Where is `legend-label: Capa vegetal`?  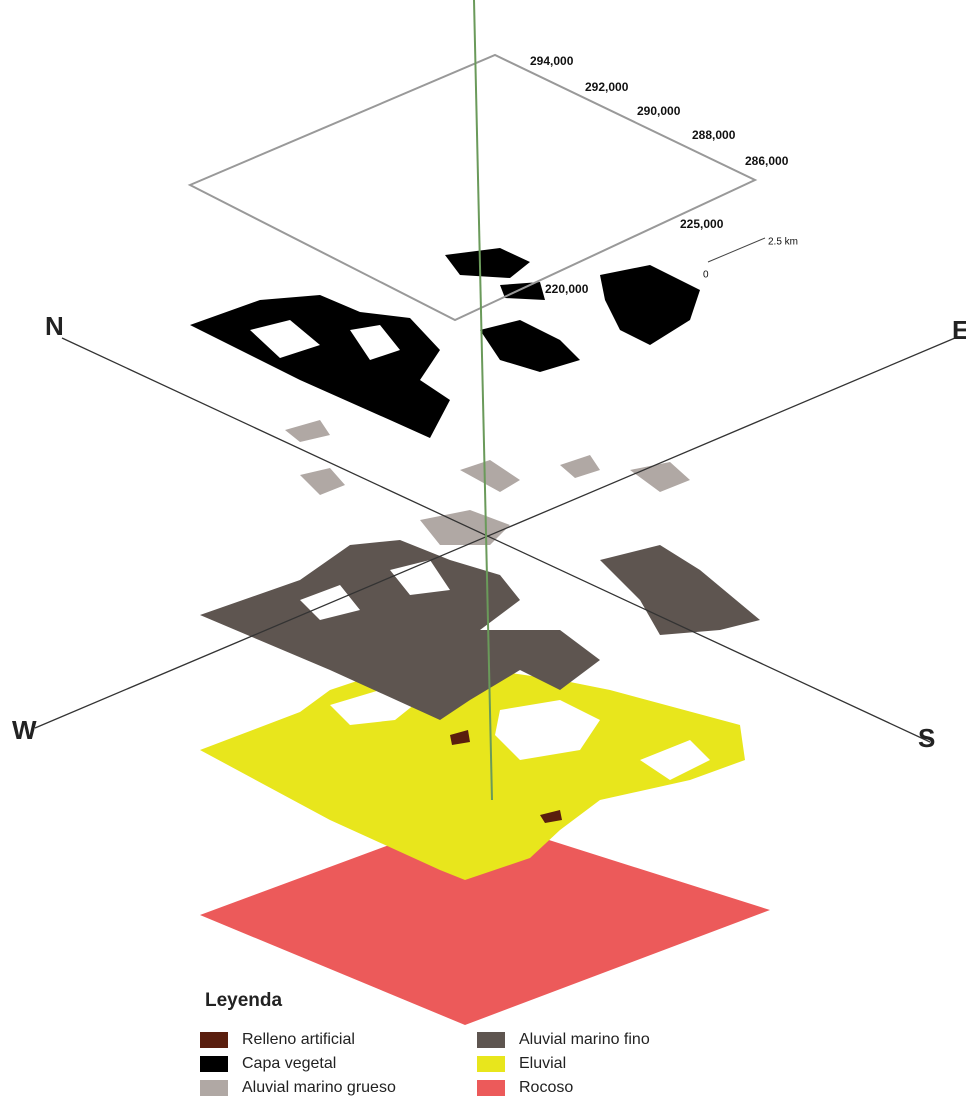 legend-label: Capa vegetal is located at coordinates (289, 1063).